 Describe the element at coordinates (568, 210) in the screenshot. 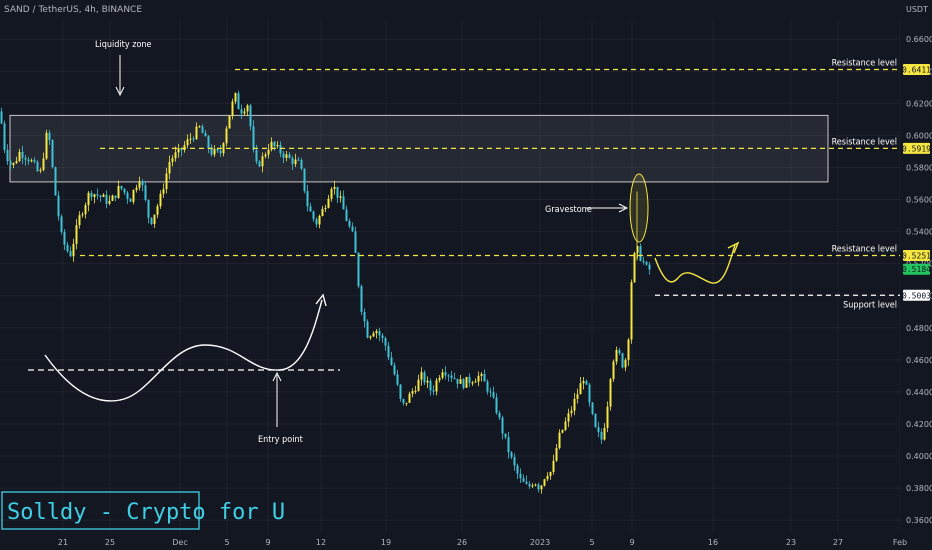

I see `gravestone-label: Gravestone` at that location.